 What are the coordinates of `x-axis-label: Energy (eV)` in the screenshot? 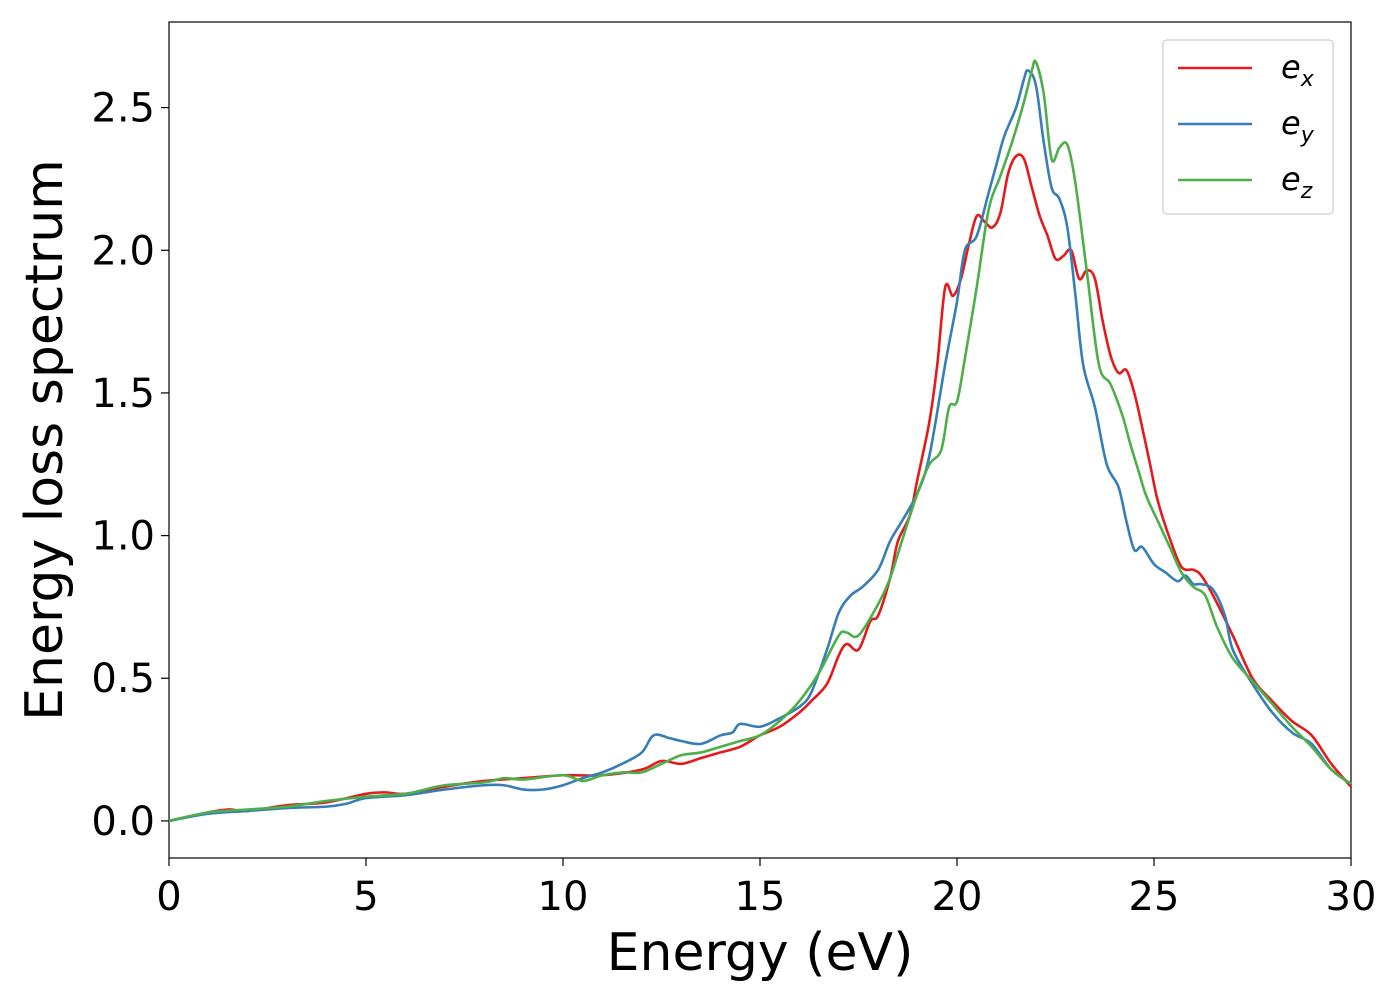 It's located at (760, 953).